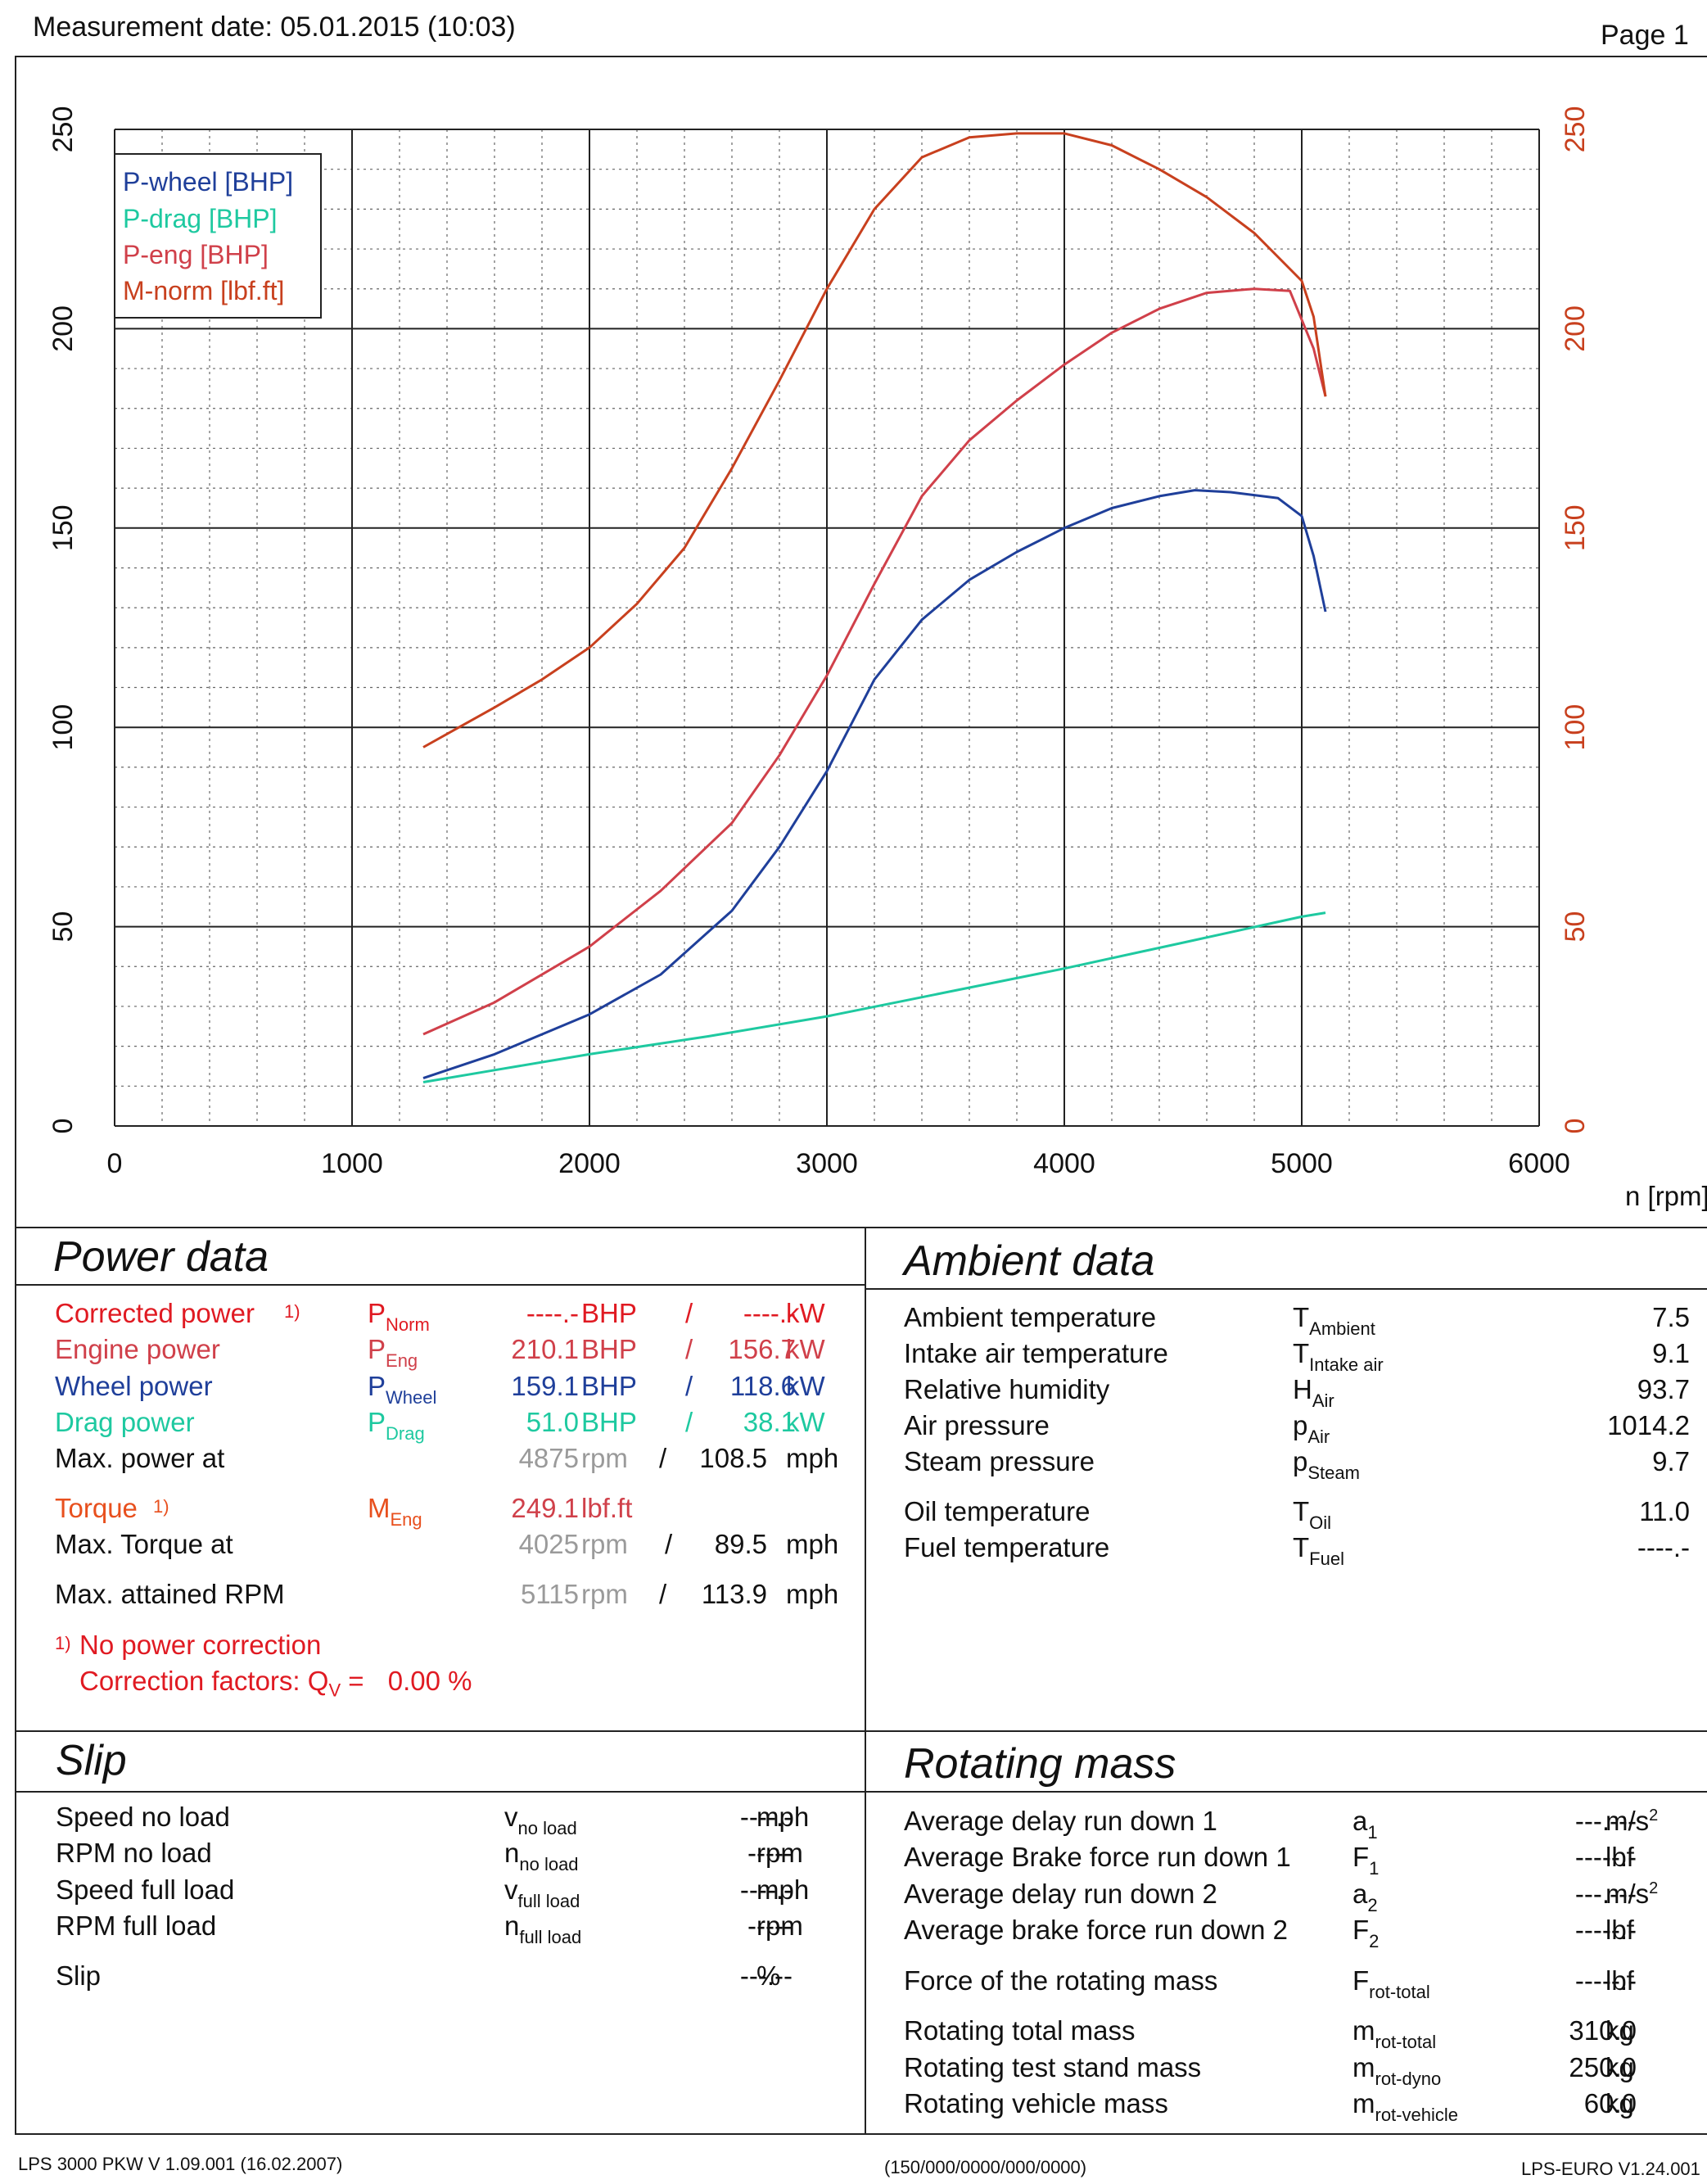 This screenshot has height=2184, width=1707. What do you see at coordinates (1610, 2103) in the screenshot?
I see `rotating-mass-value: 60.0` at bounding box center [1610, 2103].